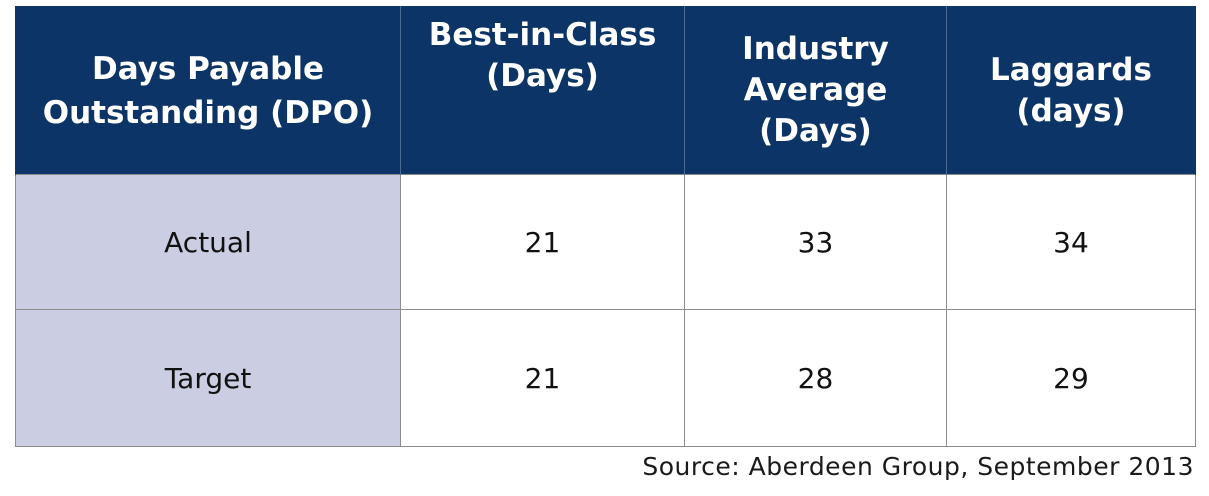  I want to click on header-dpo: Days Payable Outstanding (DPO), so click(208, 90).